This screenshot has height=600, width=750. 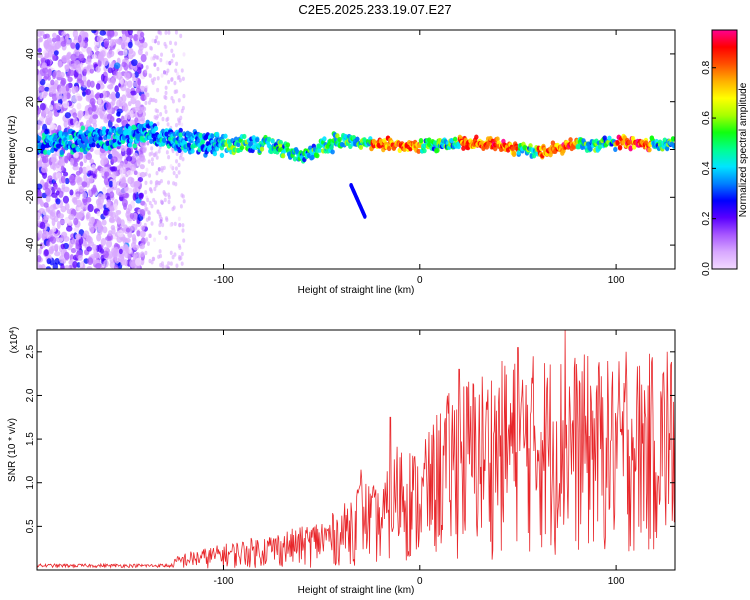 What do you see at coordinates (706, 118) in the screenshot?
I see `colorbar-tick-label: 0.6` at bounding box center [706, 118].